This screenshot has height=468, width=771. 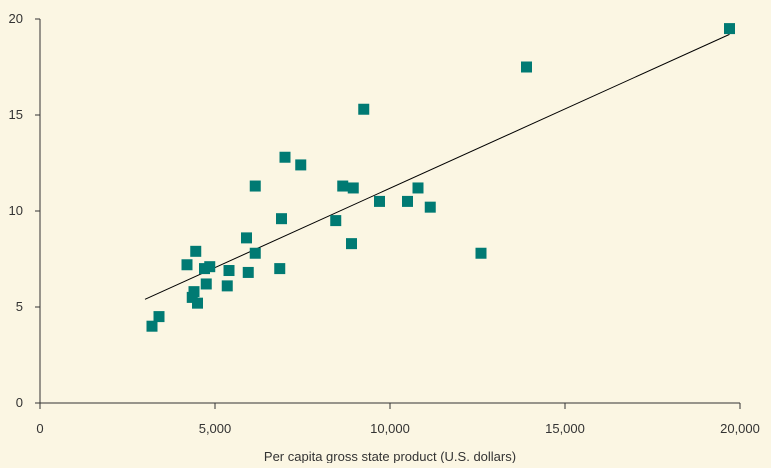 I want to click on x-tick-label: 20,000, so click(x=740, y=428).